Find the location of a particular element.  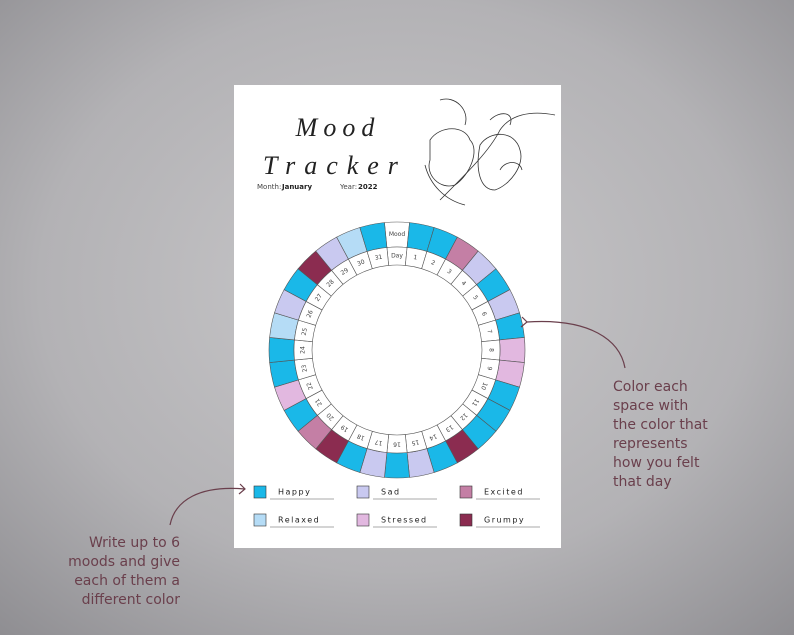

legend-label: Grumpy is located at coordinates (504, 520).